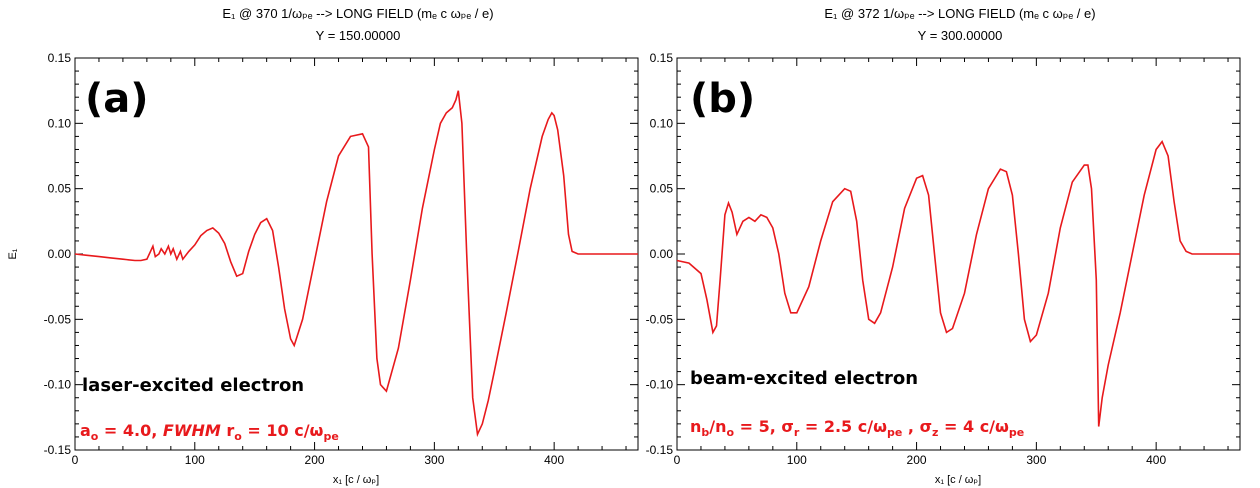 This screenshot has height=488, width=1260. I want to click on xlabel-b: x₁ [c / ωₚ], so click(958, 480).